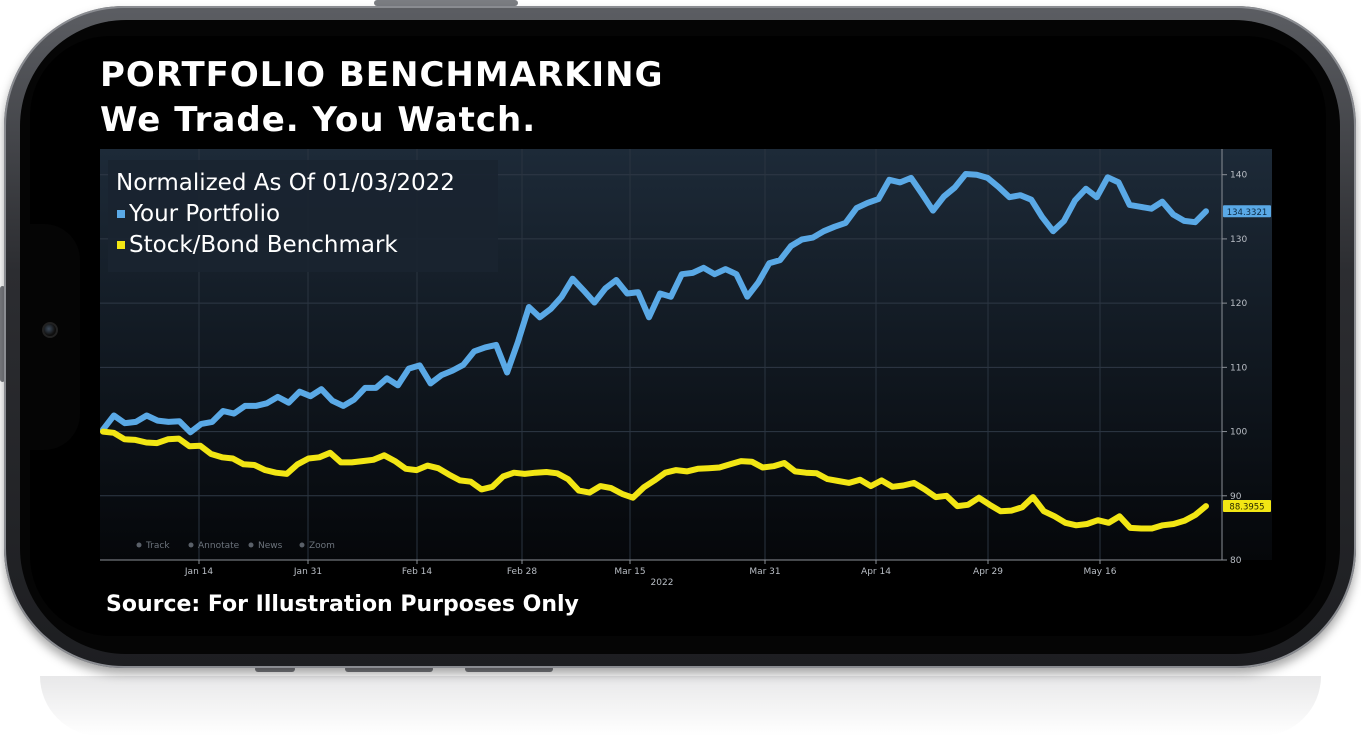 The height and width of the screenshot is (749, 1361). What do you see at coordinates (204, 214) in the screenshot?
I see `legend-entry: Your Portfolio` at bounding box center [204, 214].